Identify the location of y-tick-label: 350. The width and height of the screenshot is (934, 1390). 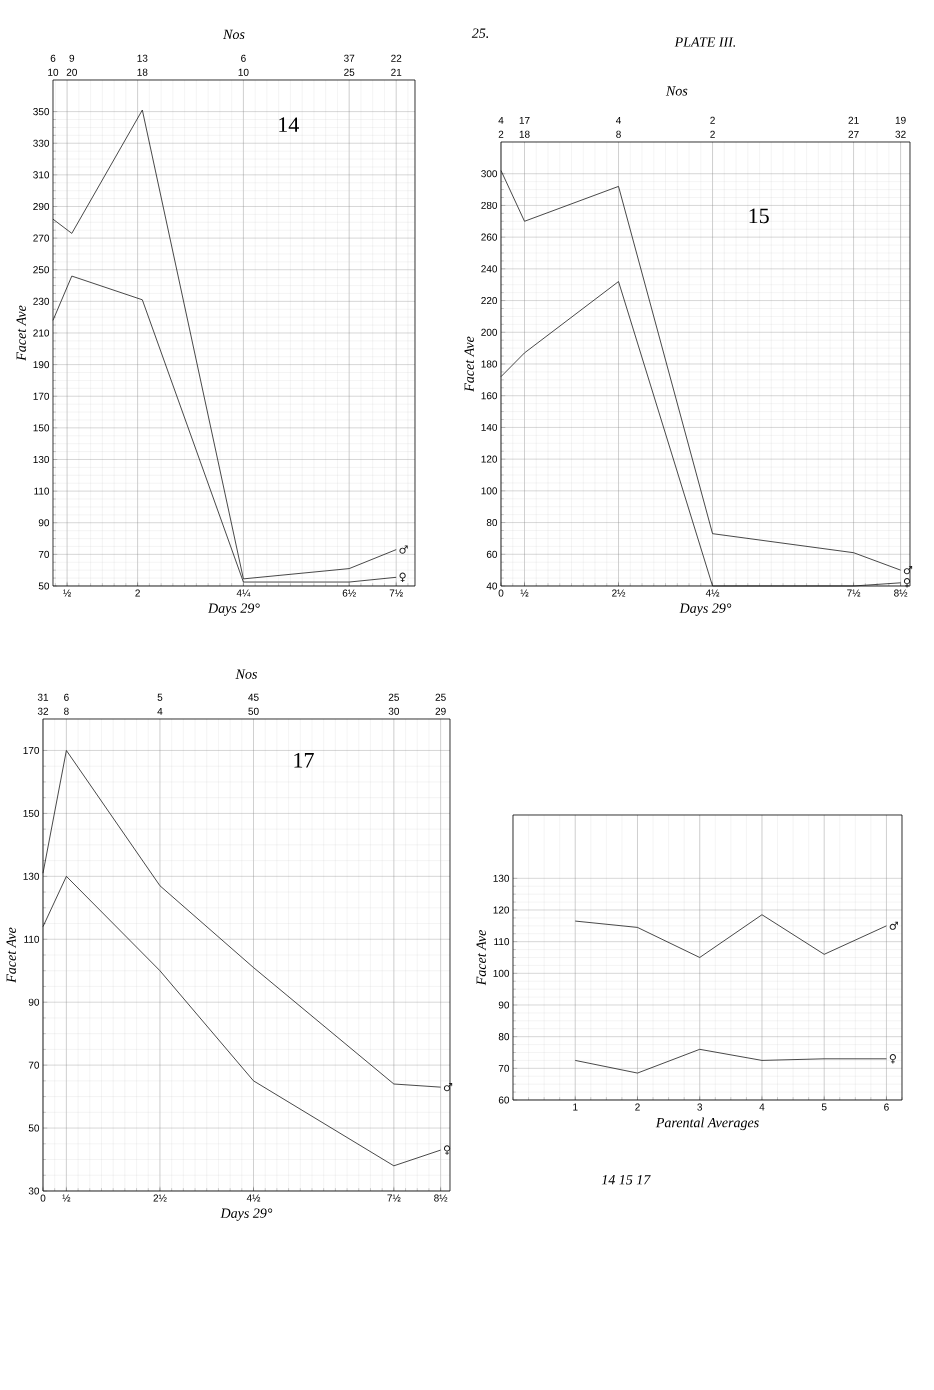
(41, 112).